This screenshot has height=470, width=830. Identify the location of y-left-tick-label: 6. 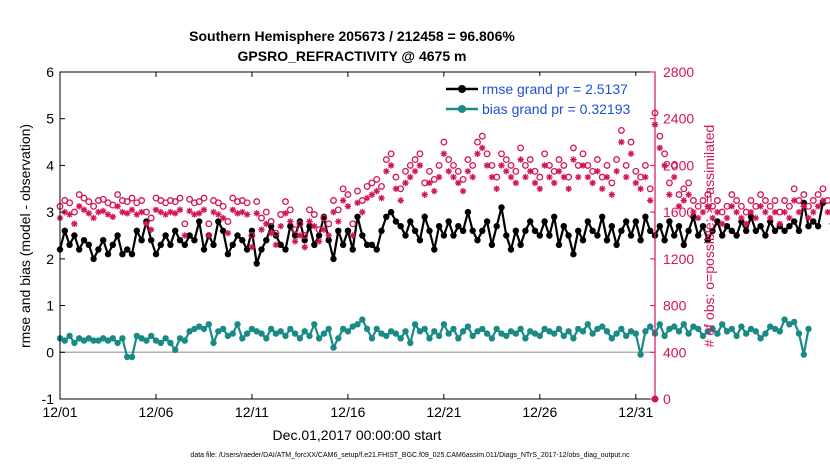
(50, 72).